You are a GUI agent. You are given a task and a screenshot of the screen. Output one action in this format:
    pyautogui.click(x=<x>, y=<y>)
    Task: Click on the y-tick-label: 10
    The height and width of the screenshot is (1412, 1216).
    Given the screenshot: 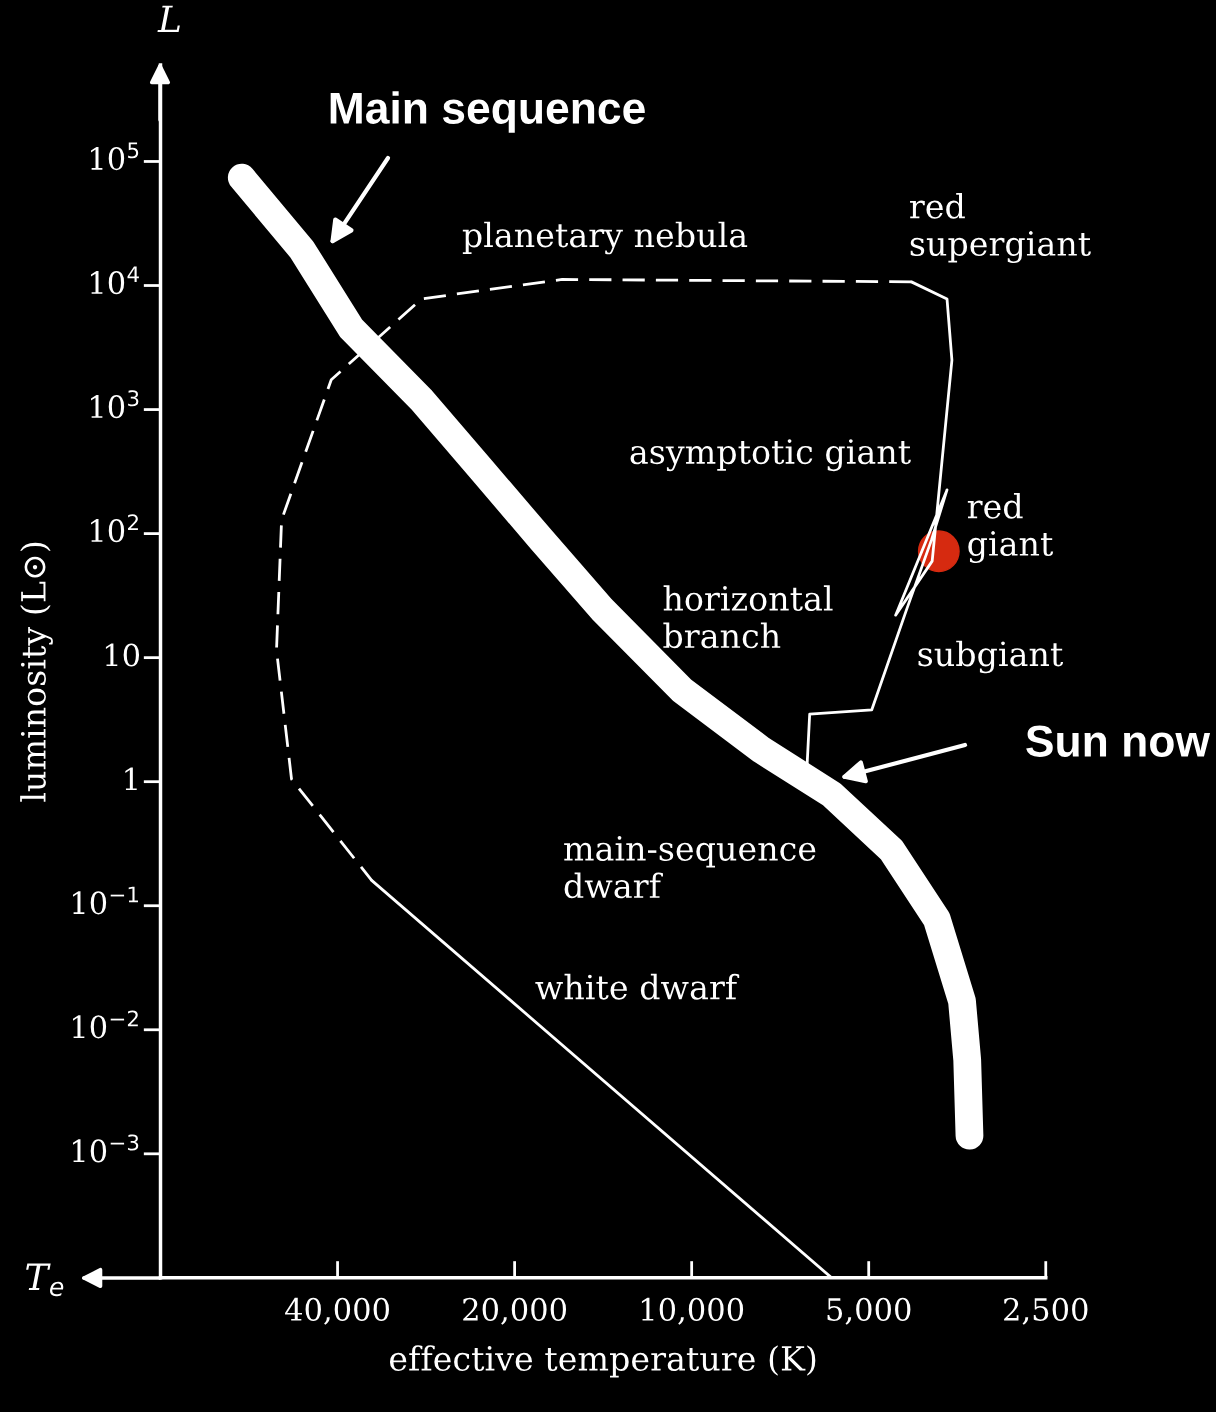 What is the action you would take?
    pyautogui.click(x=122, y=655)
    